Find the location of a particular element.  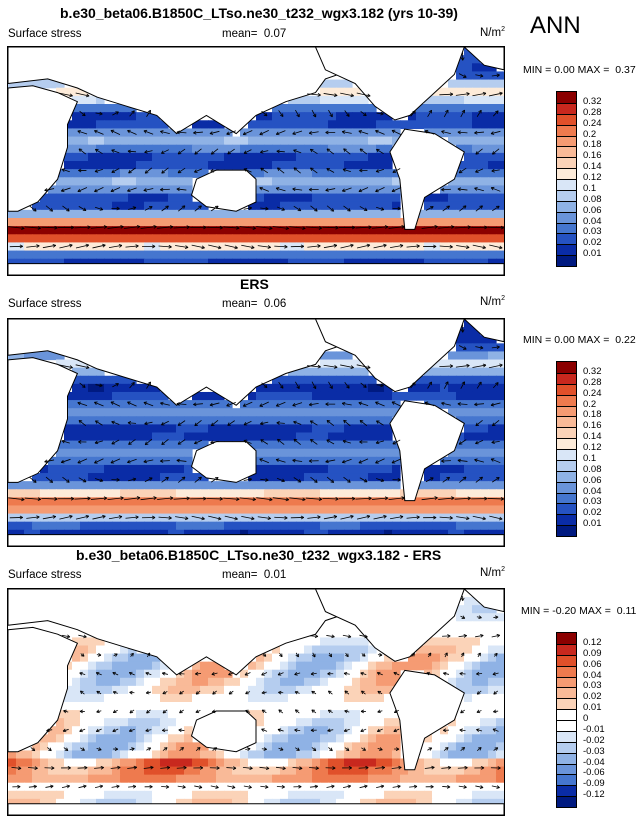

max-value: 0.37 is located at coordinates (625, 70).